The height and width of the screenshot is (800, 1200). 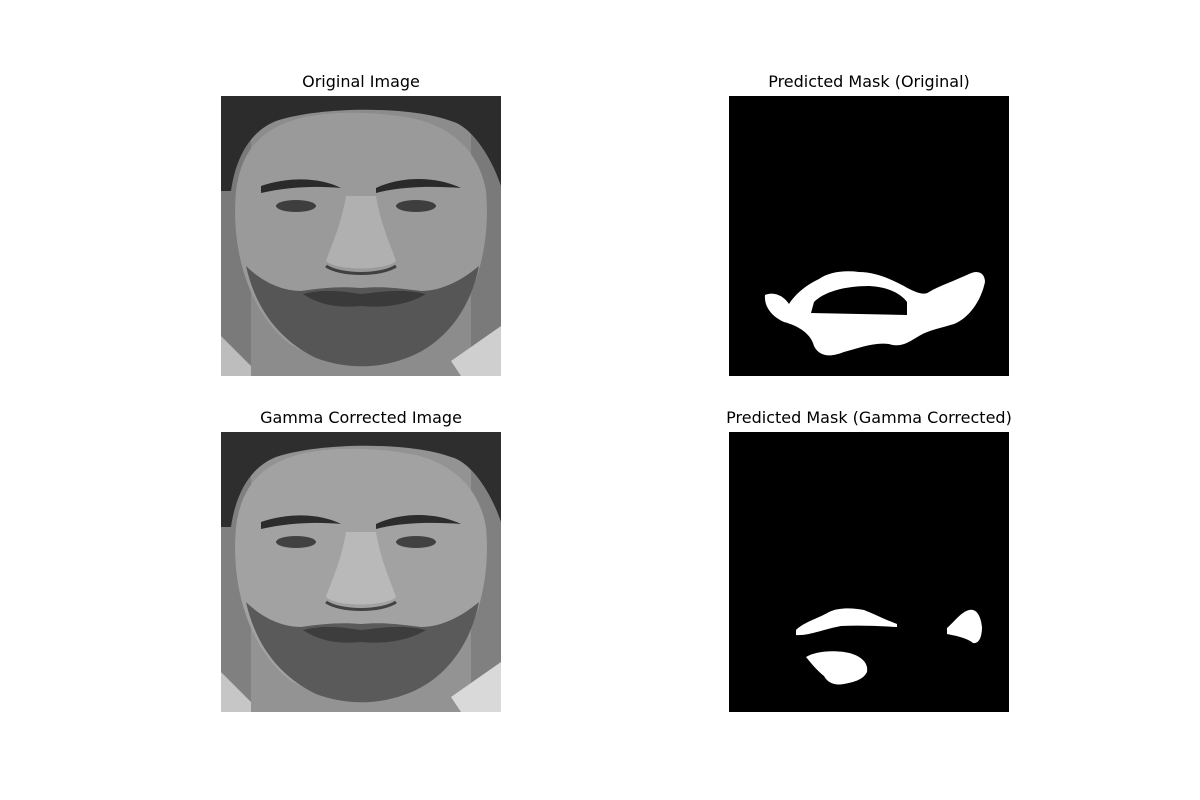 What do you see at coordinates (869, 572) in the screenshot?
I see `predicted-mask-gamma-corrected` at bounding box center [869, 572].